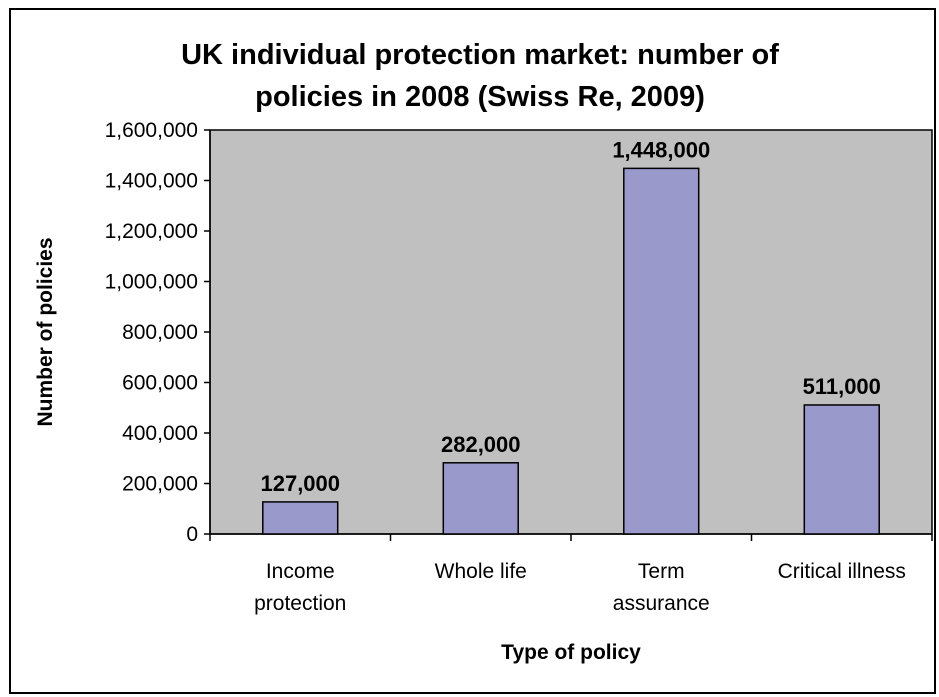  Describe the element at coordinates (481, 571) in the screenshot. I see `category-label: Whole life` at that location.